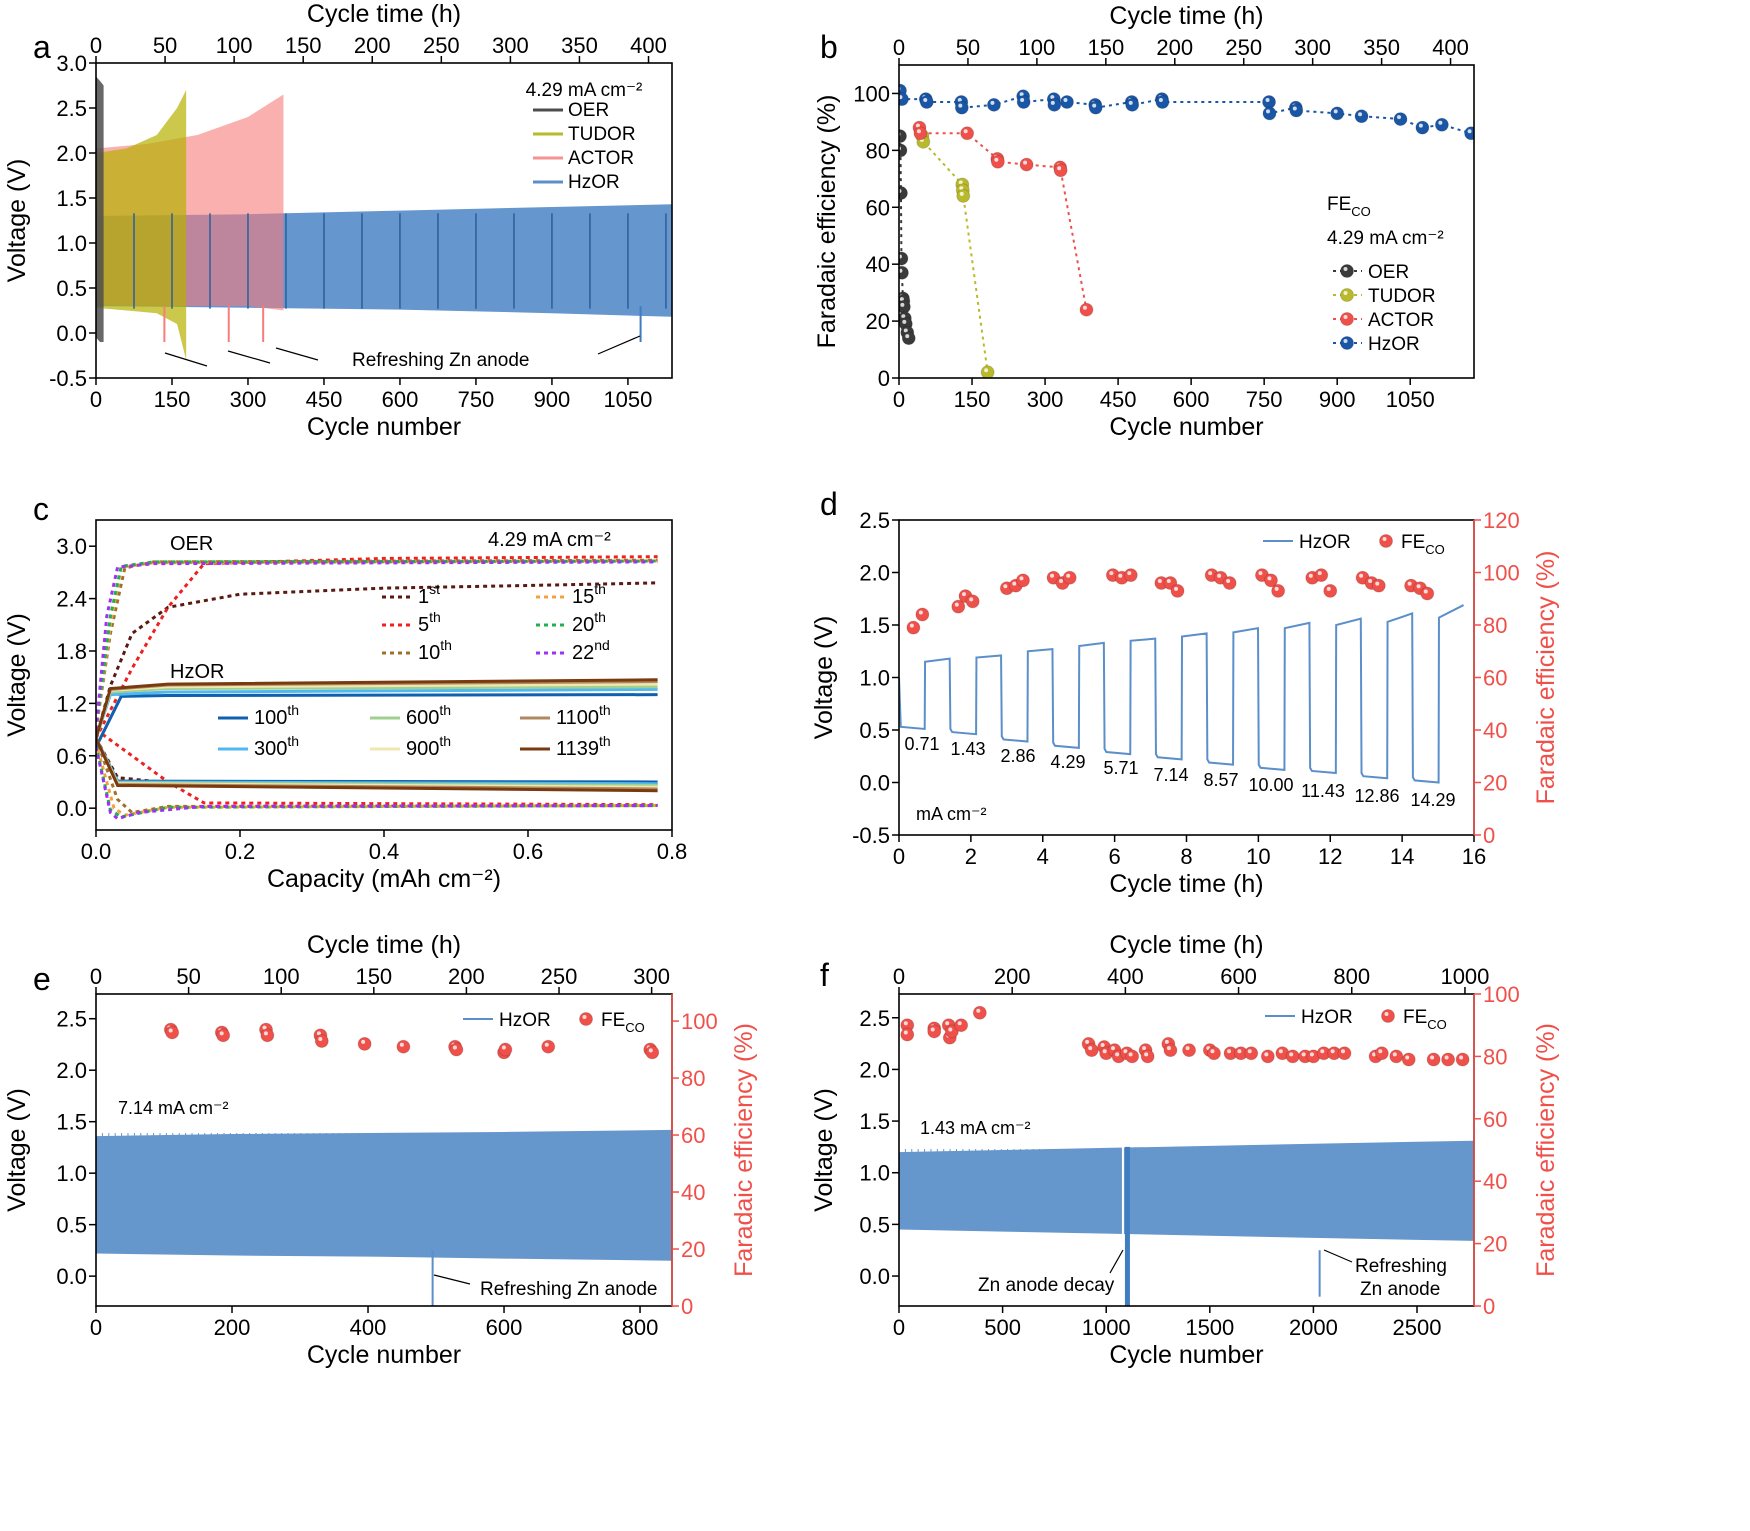 This screenshot has height=1531, width=1750. What do you see at coordinates (921, 744) in the screenshot?
I see `current-density-label: 0.71` at bounding box center [921, 744].